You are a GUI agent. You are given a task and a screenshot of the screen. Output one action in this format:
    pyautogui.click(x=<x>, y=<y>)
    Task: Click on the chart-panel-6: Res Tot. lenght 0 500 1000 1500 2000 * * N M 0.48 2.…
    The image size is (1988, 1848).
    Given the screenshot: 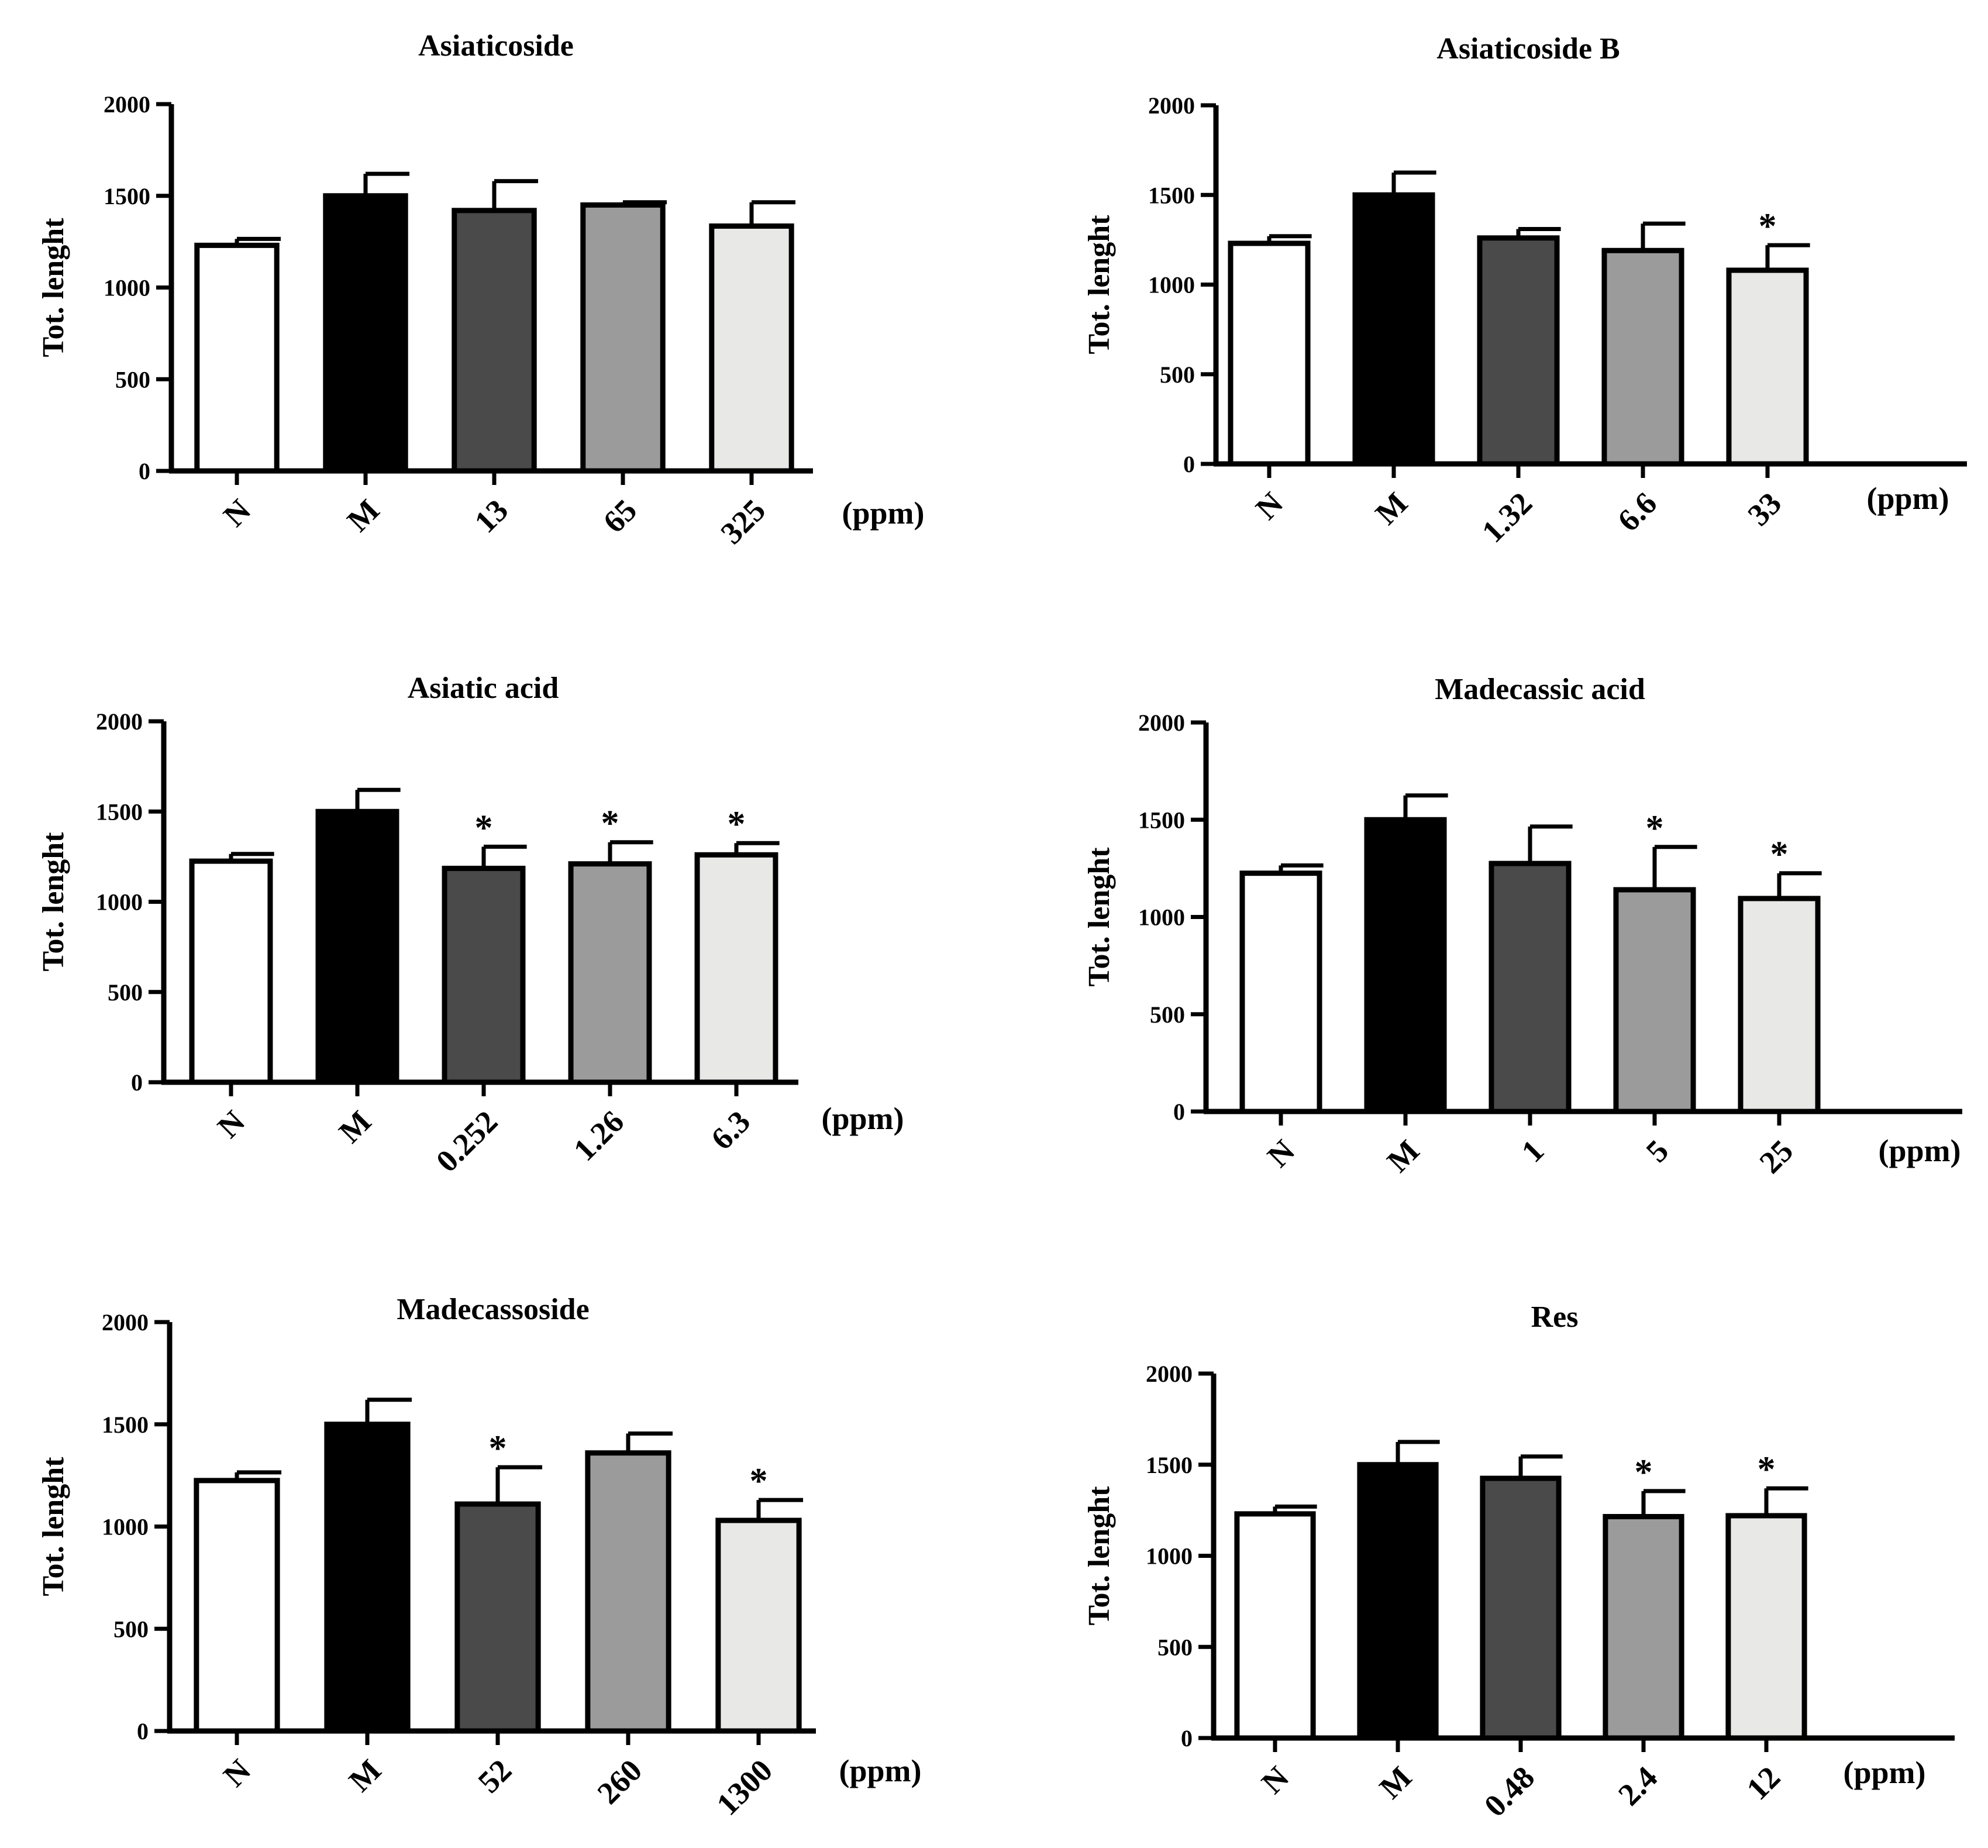 What is the action you would take?
    pyautogui.click(x=1519, y=1561)
    